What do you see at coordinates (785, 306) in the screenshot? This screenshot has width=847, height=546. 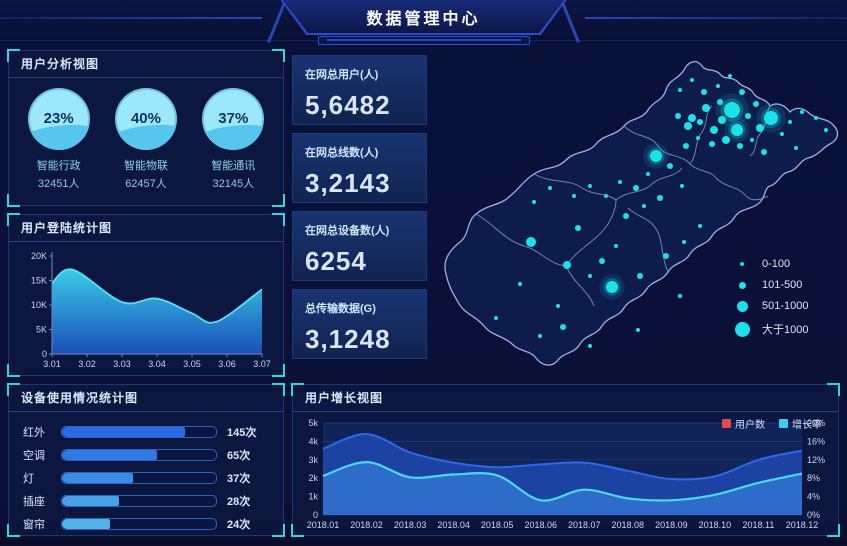 I see `map-legend-label: 501-1000` at bounding box center [785, 306].